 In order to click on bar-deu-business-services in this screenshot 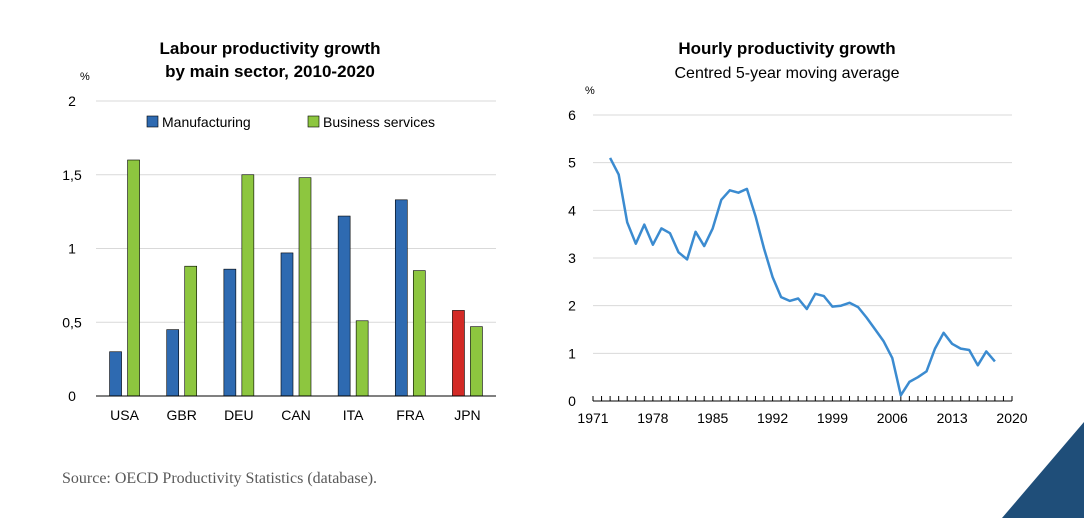, I will do `click(248, 285)`.